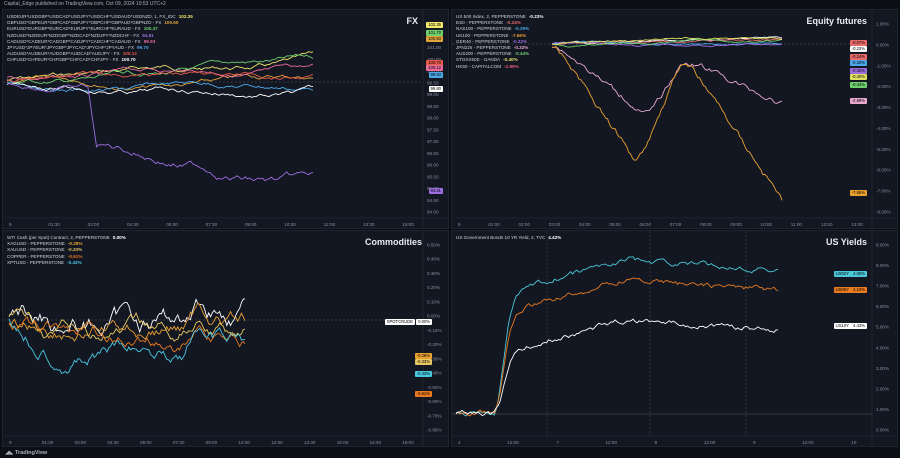  I want to click on y-tick-label: 0.50%, so click(433, 245).